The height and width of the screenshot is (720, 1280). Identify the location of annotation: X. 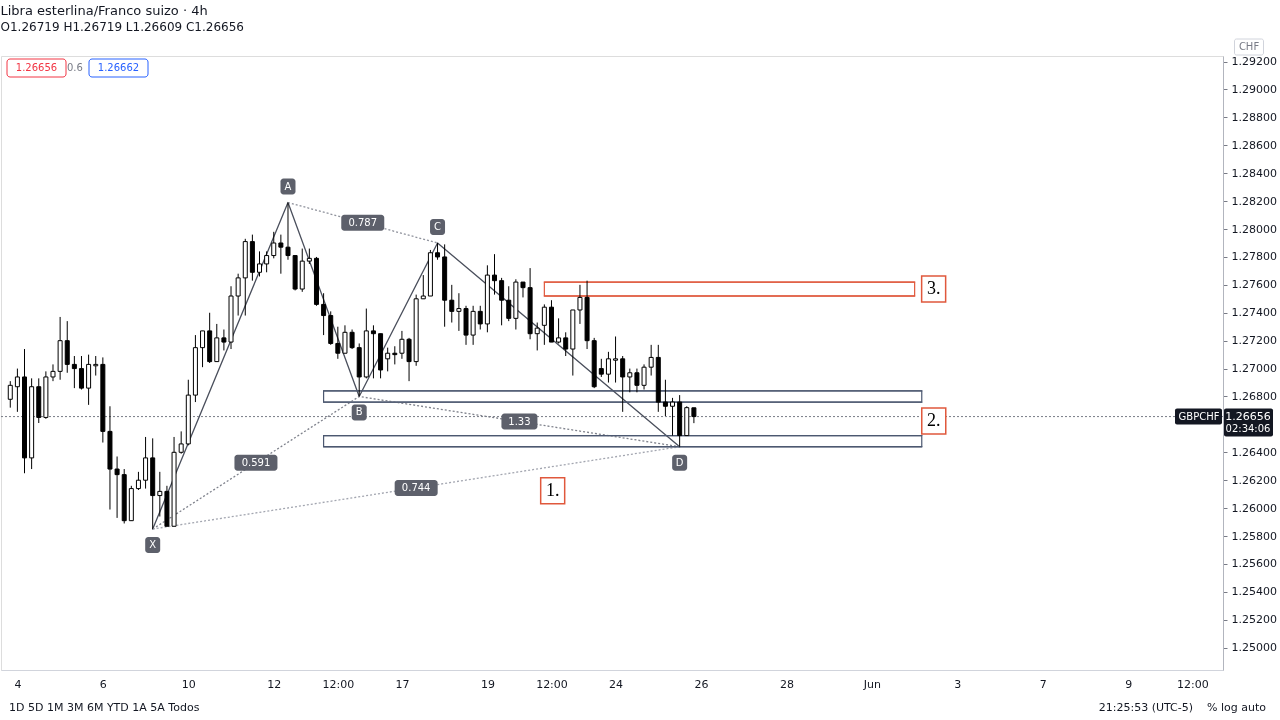
(153, 545).